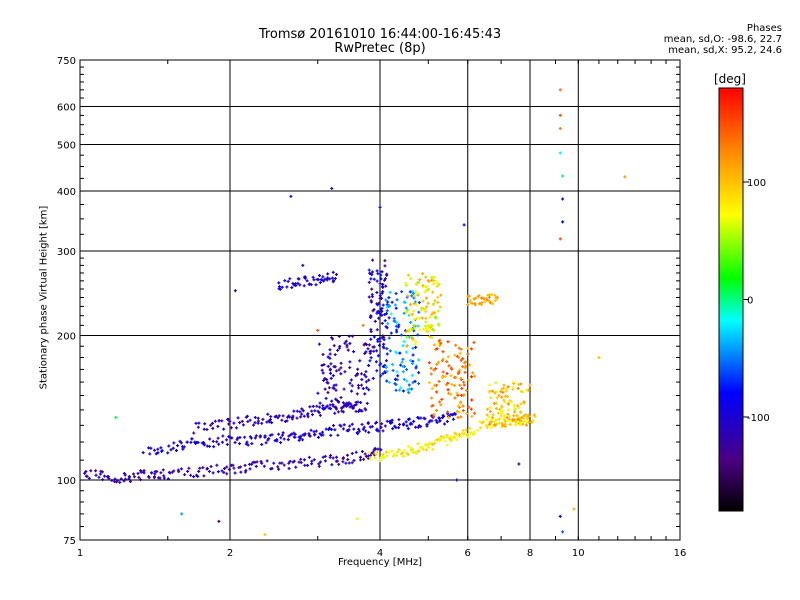 The height and width of the screenshot is (600, 800). Describe the element at coordinates (722, 39) in the screenshot. I see `phase-stats-o: mean, sd,O: -98.6, 22.7` at that location.